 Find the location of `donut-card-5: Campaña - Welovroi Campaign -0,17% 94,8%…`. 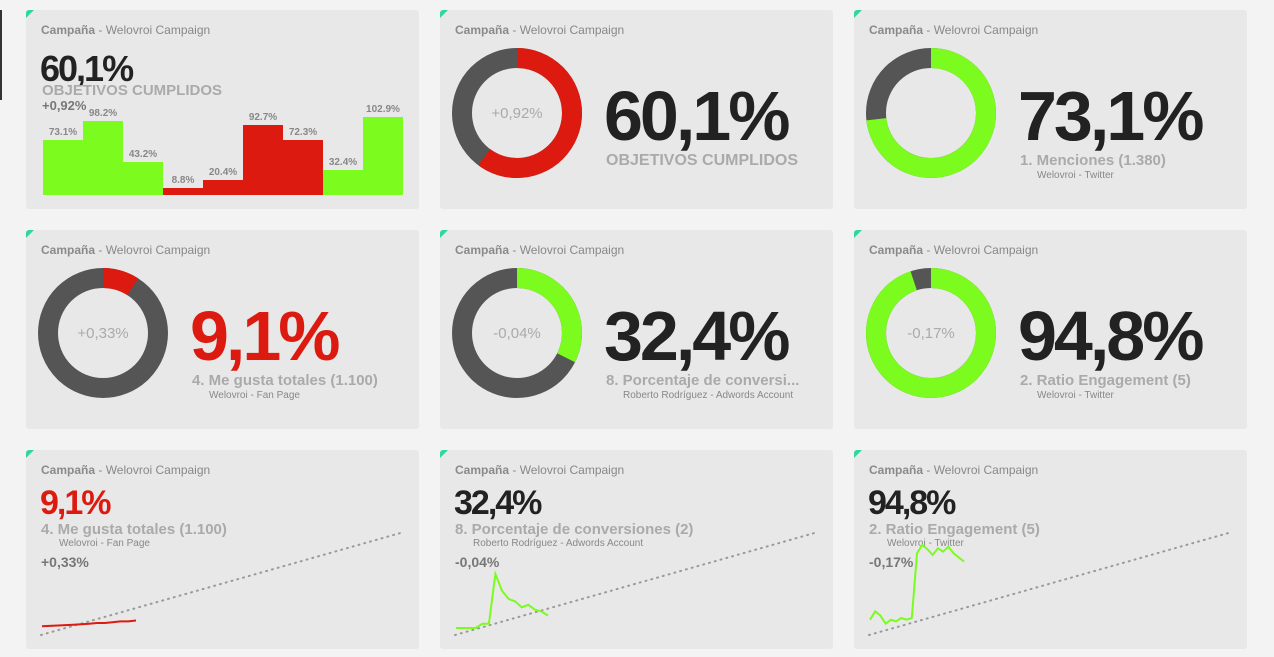

donut-card-5: Campaña - Welovroi Campaign -0,17% 94,8%… is located at coordinates (1050, 329).